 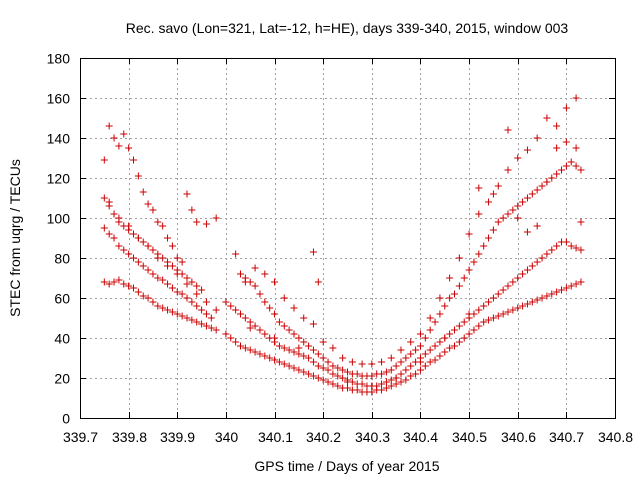 What do you see at coordinates (420, 437) in the screenshot?
I see `x-tick-label: 340.4` at bounding box center [420, 437].